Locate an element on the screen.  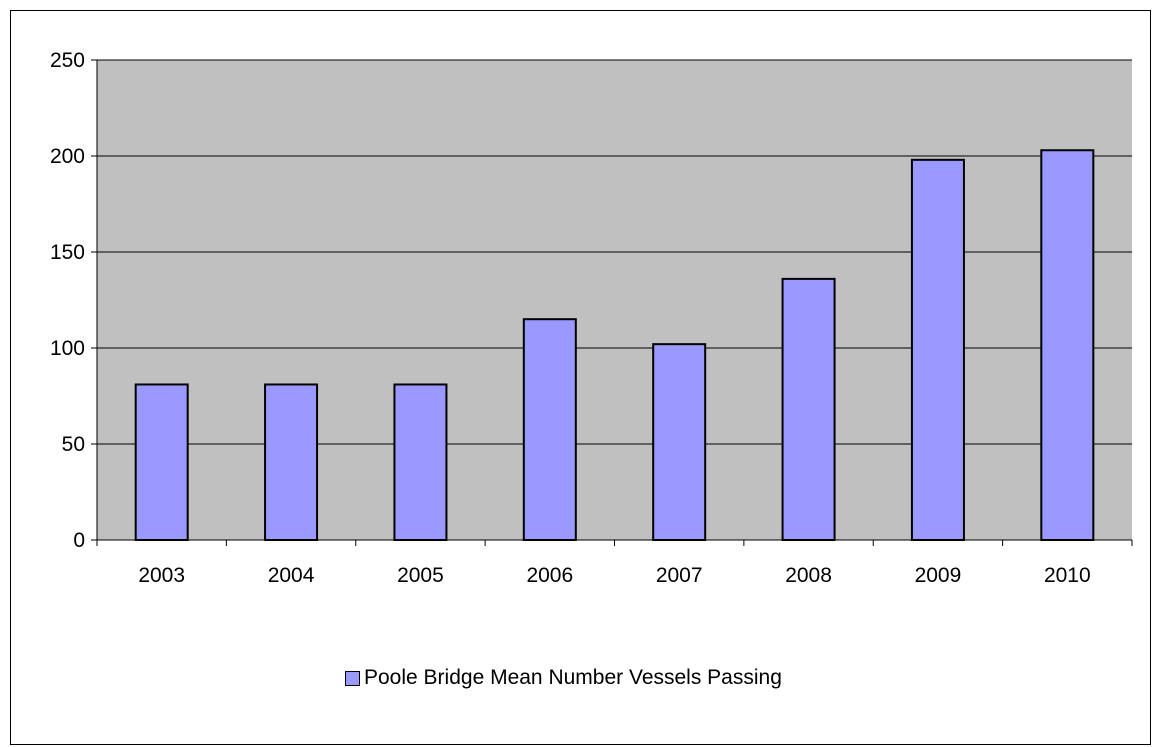
y-tick-label: 200 is located at coordinates (67, 156).